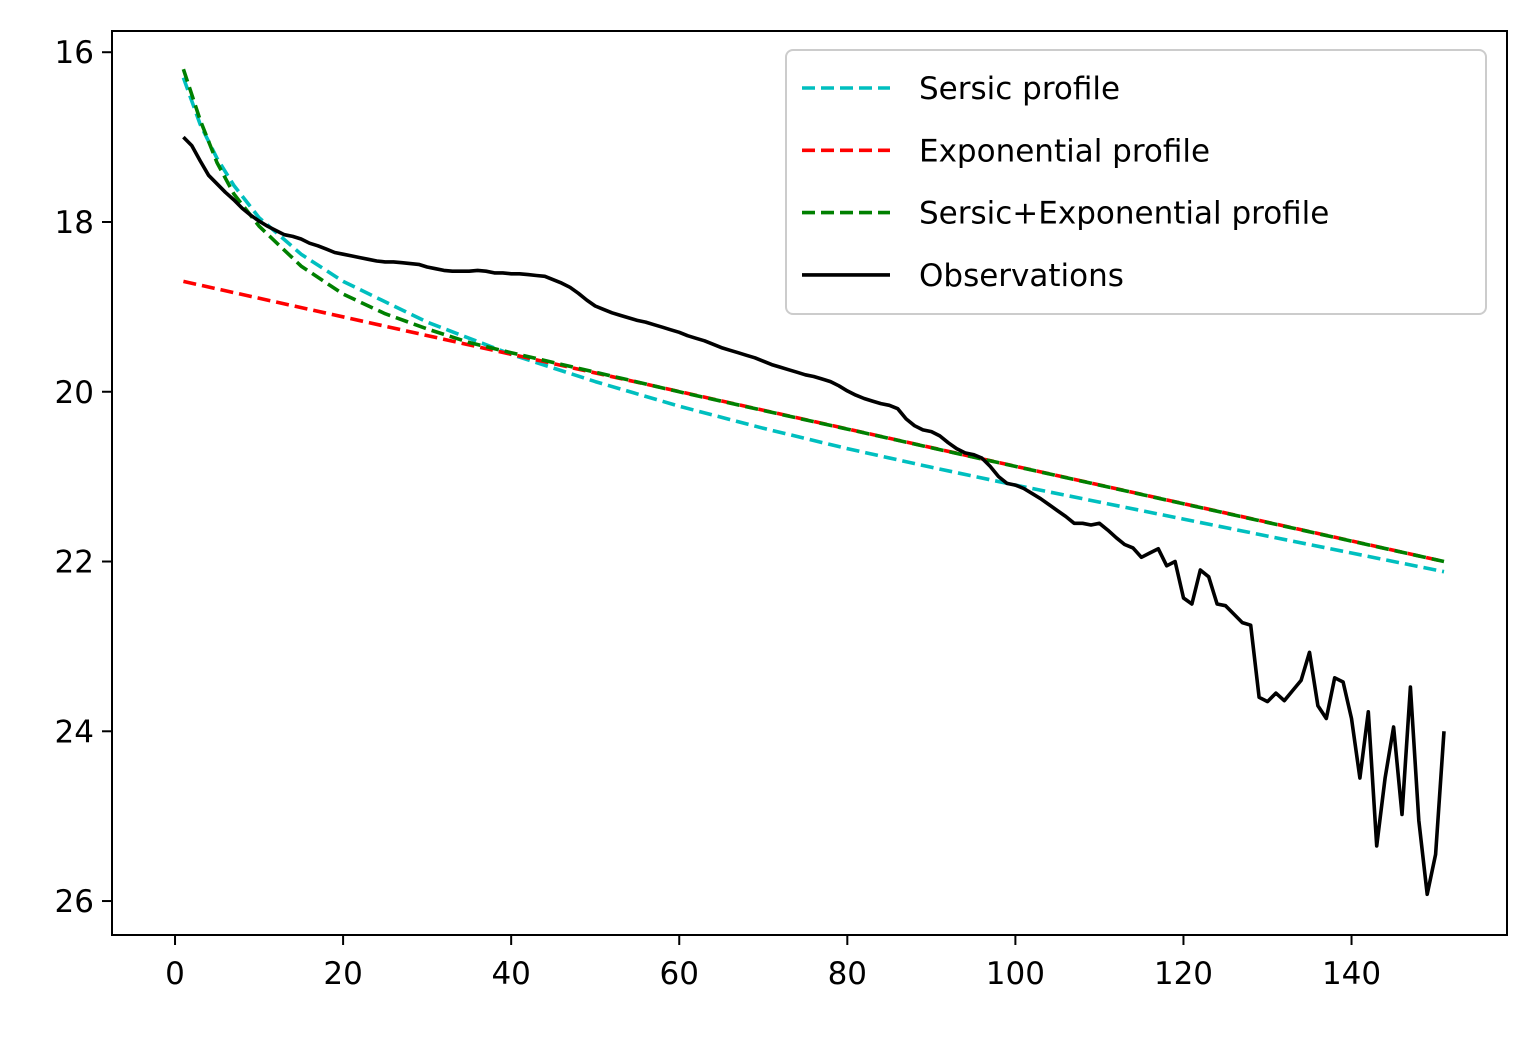  I want to click on legend-label-observations: Observations, so click(1021, 276).